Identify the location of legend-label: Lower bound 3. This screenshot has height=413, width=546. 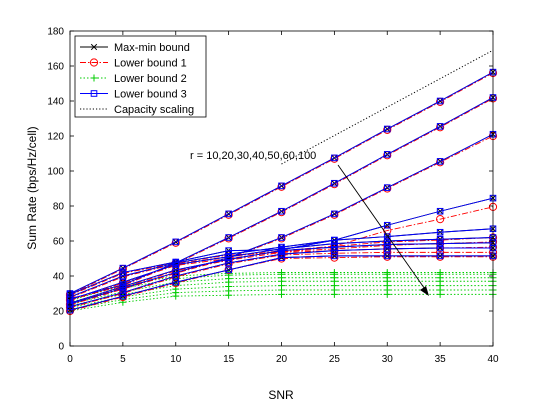
(150, 95).